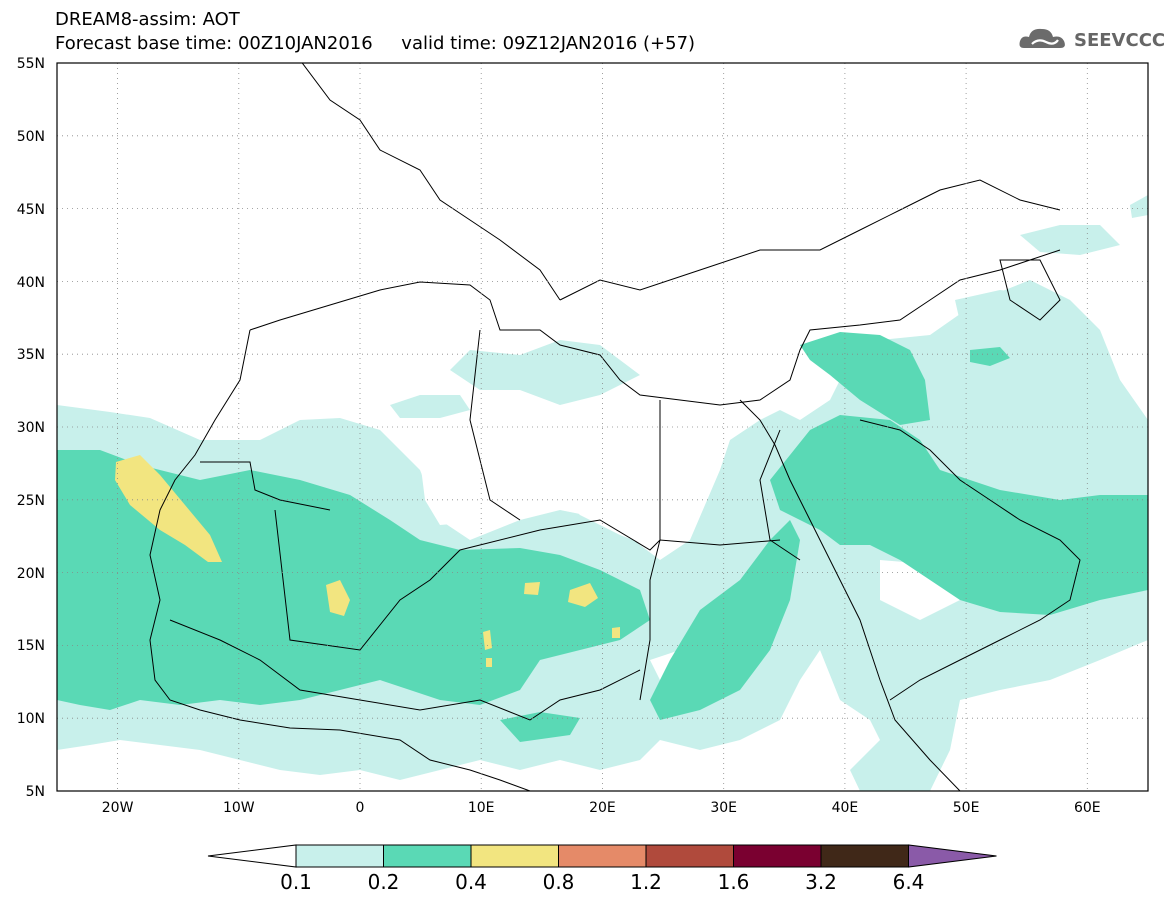 This screenshot has height=905, width=1165. Describe the element at coordinates (31, 501) in the screenshot. I see `lat-label: 25N` at that location.